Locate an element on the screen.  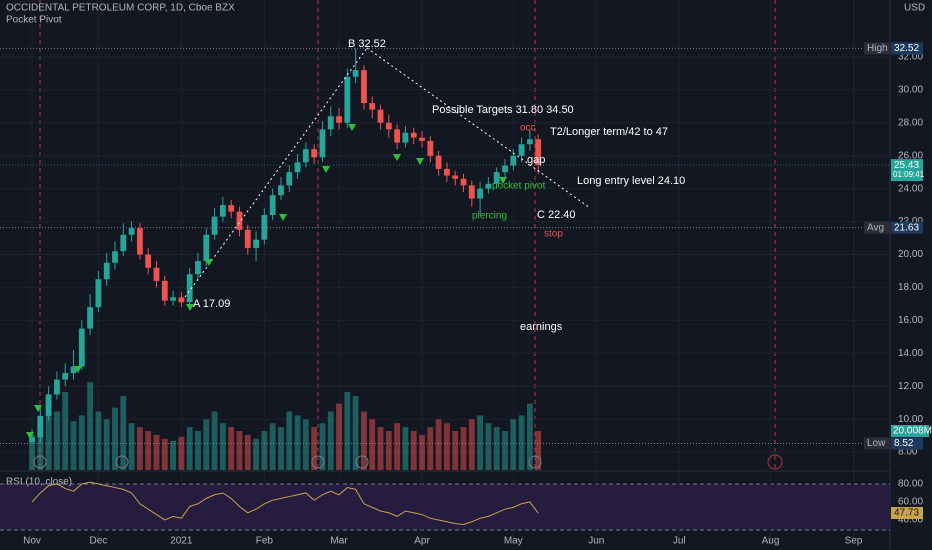
x-tick-label: Apr is located at coordinates (422, 541).